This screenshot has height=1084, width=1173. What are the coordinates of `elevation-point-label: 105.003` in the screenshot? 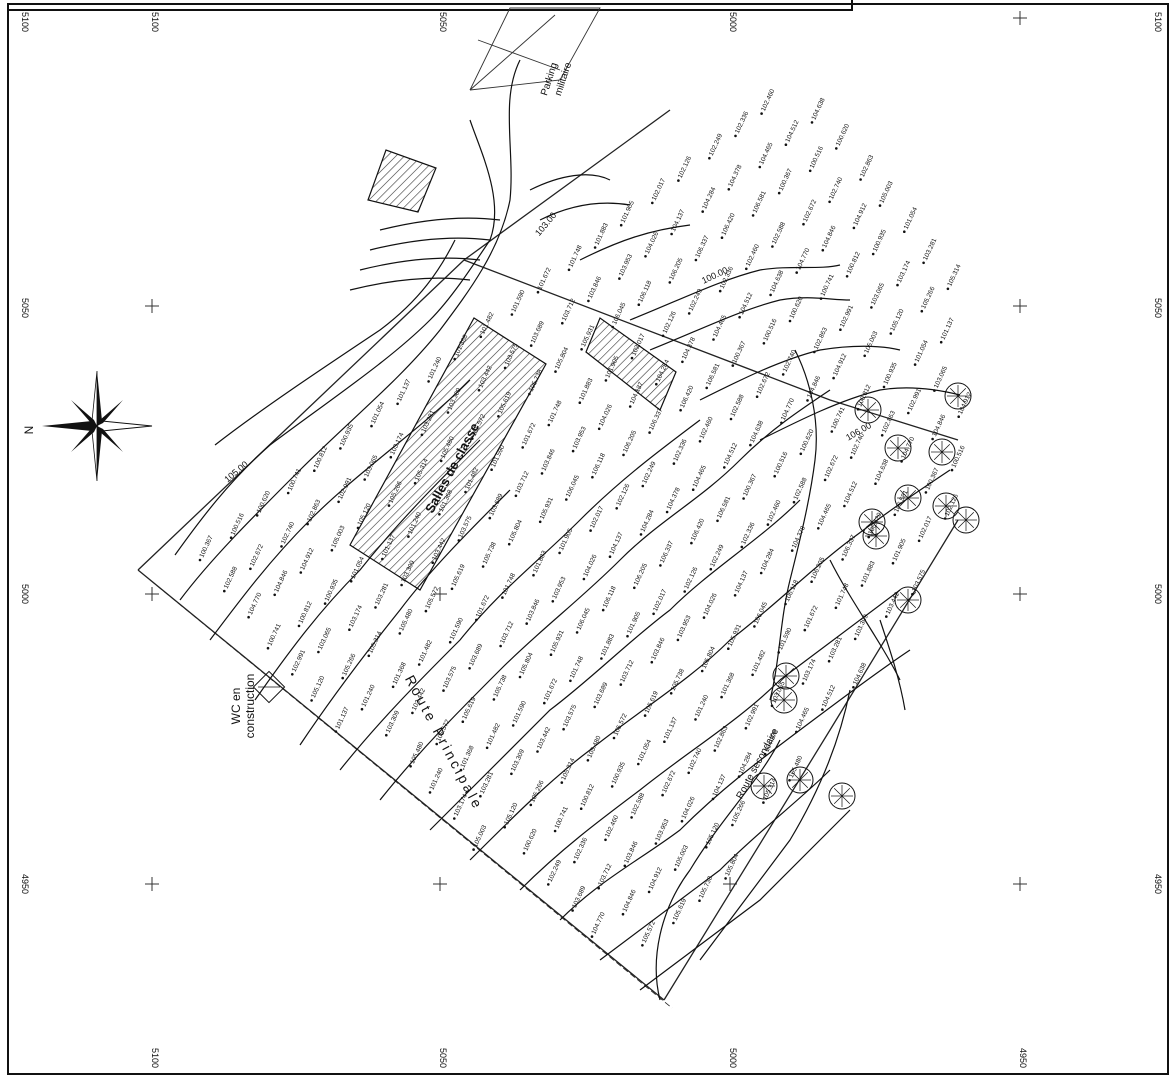 It's located at (682, 856).